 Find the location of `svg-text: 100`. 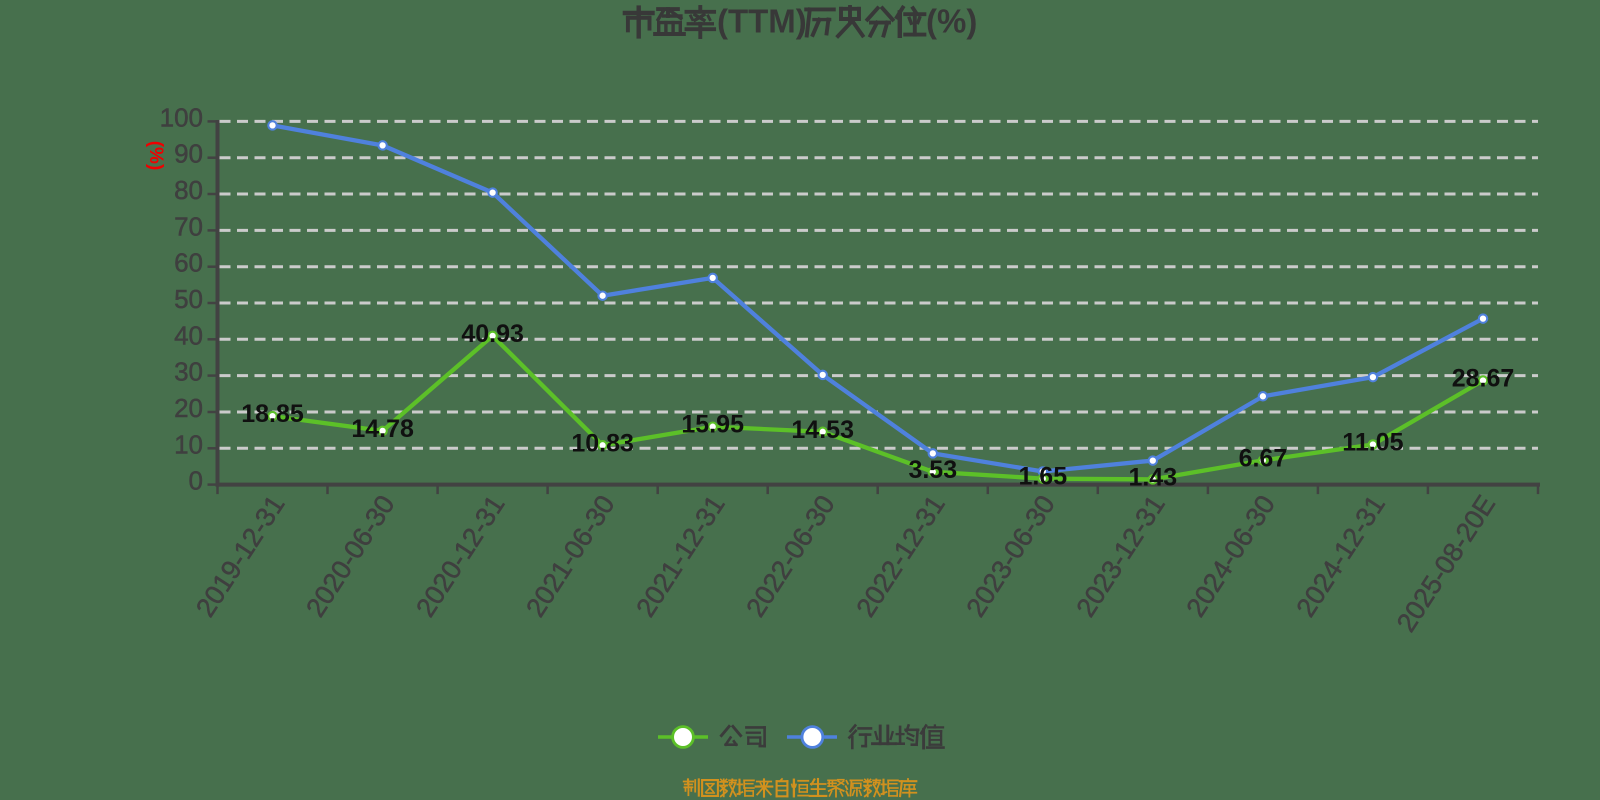

svg-text: 100 is located at coordinates (181, 117).